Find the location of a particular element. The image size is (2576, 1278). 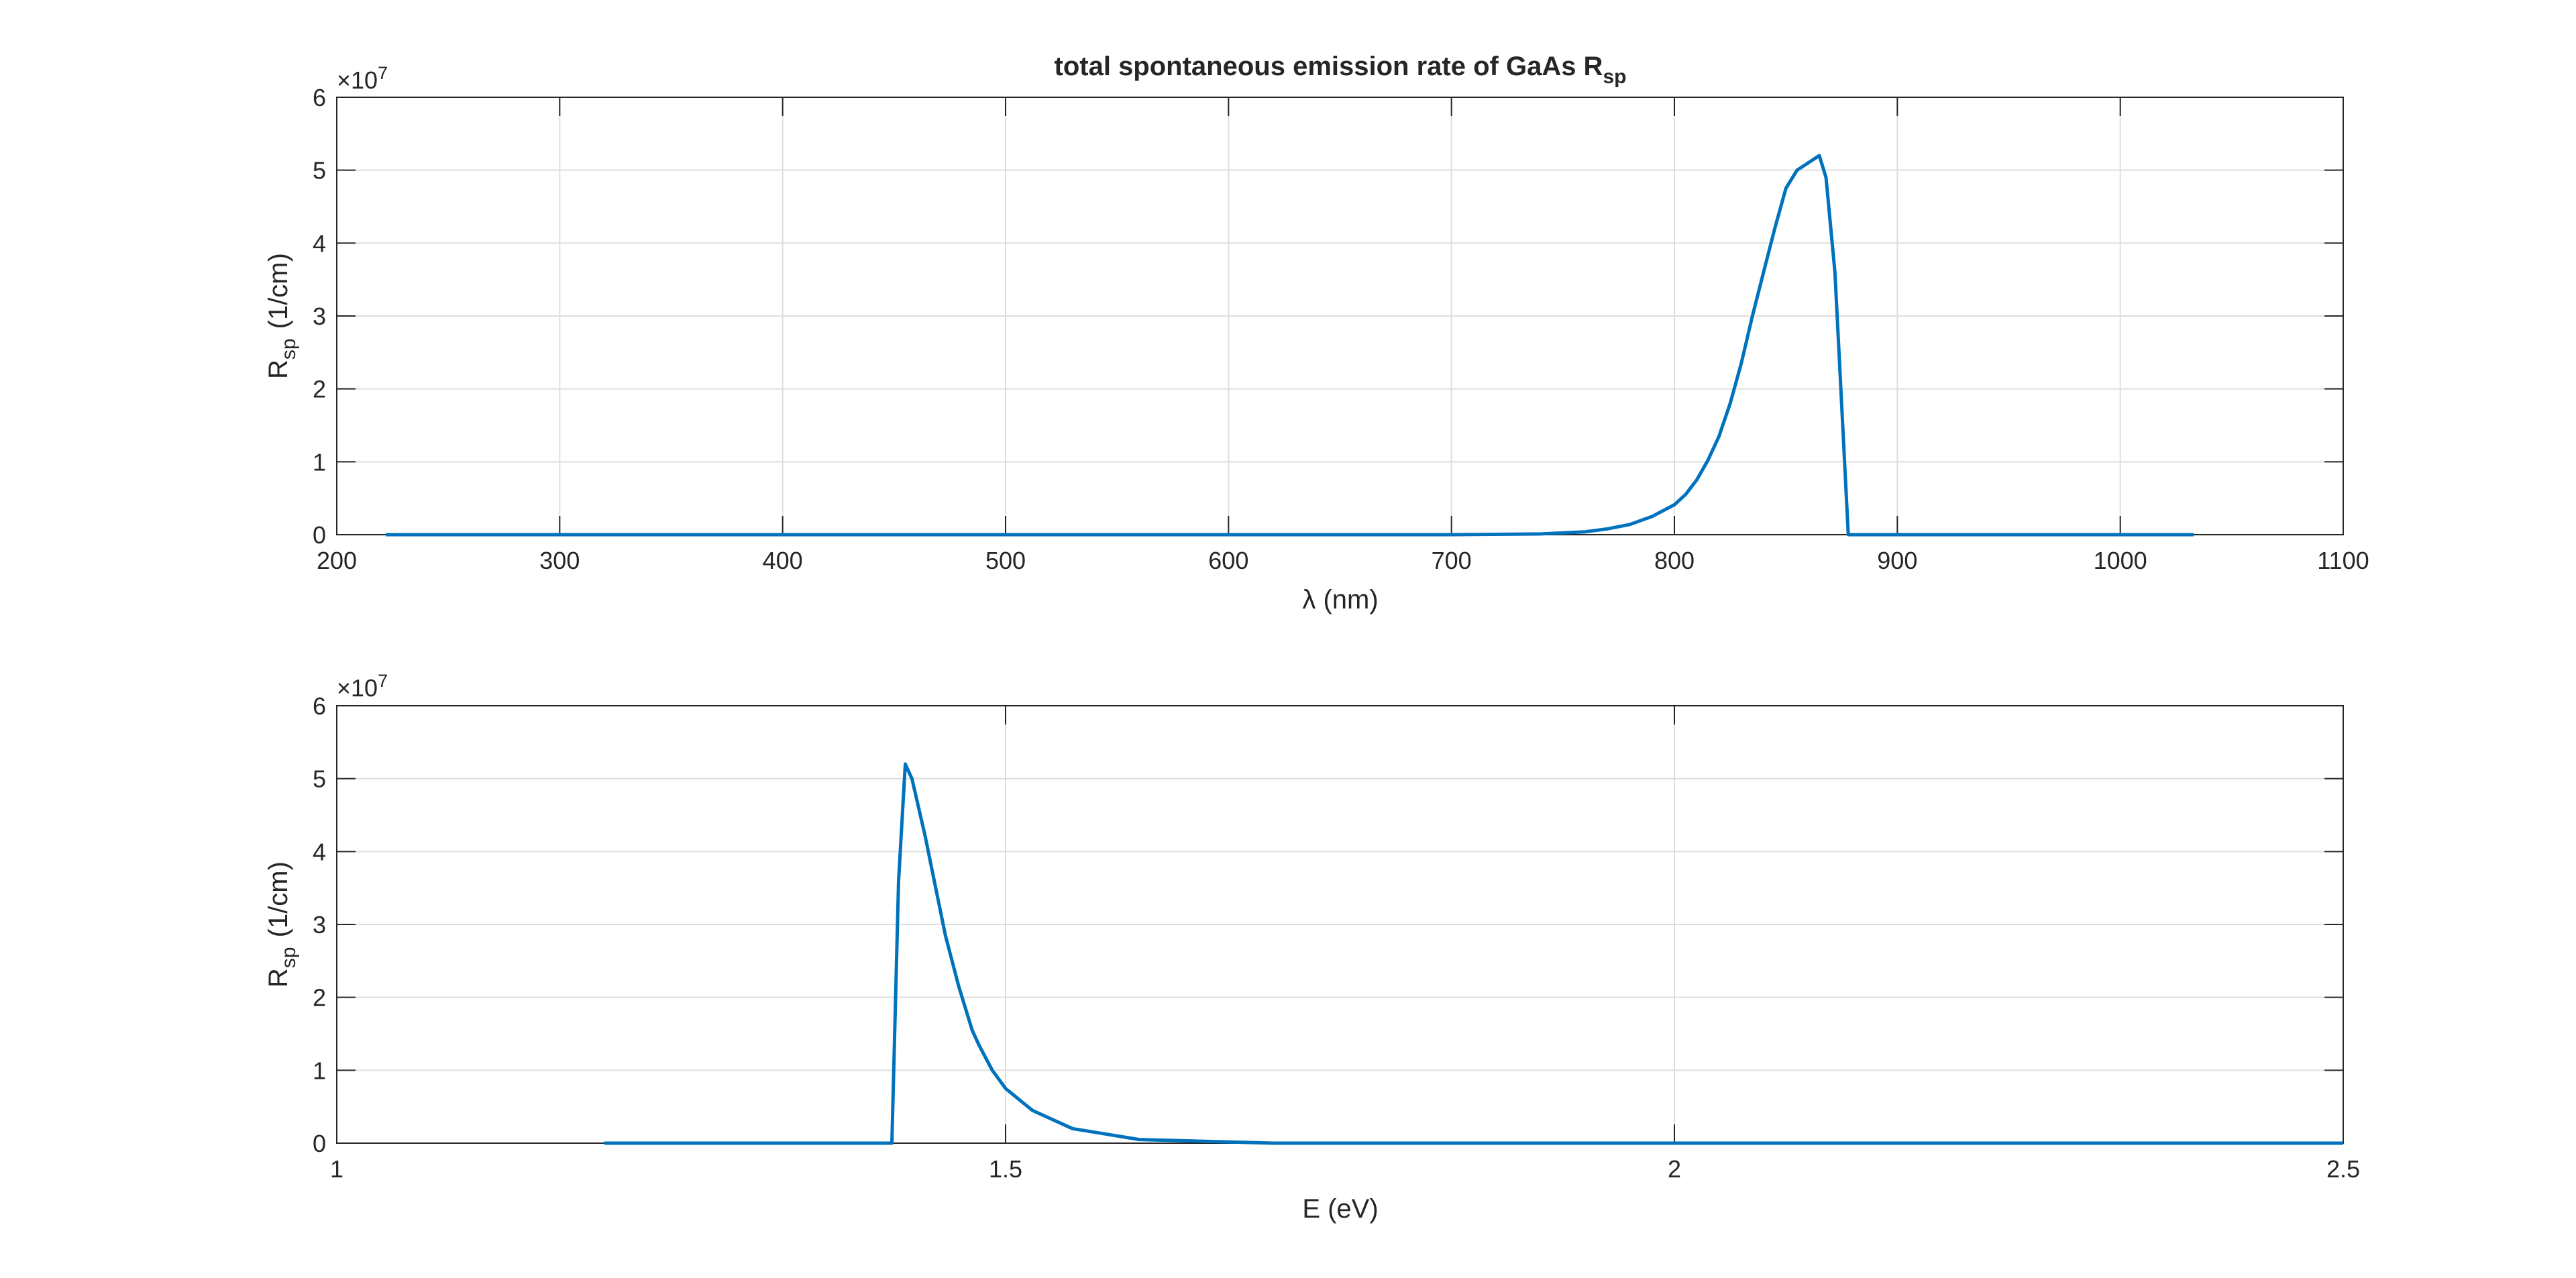

bottom-plot-ytick-label: 6 is located at coordinates (319, 706).